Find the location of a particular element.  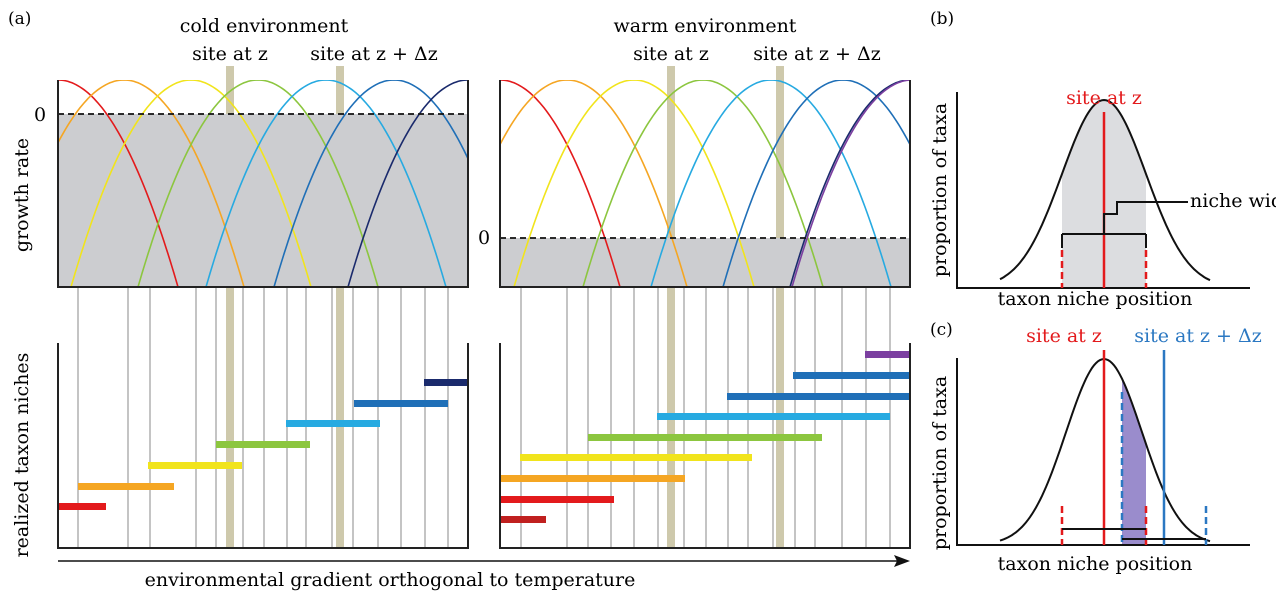

warm-realized-niche-bars is located at coordinates (705, 437).